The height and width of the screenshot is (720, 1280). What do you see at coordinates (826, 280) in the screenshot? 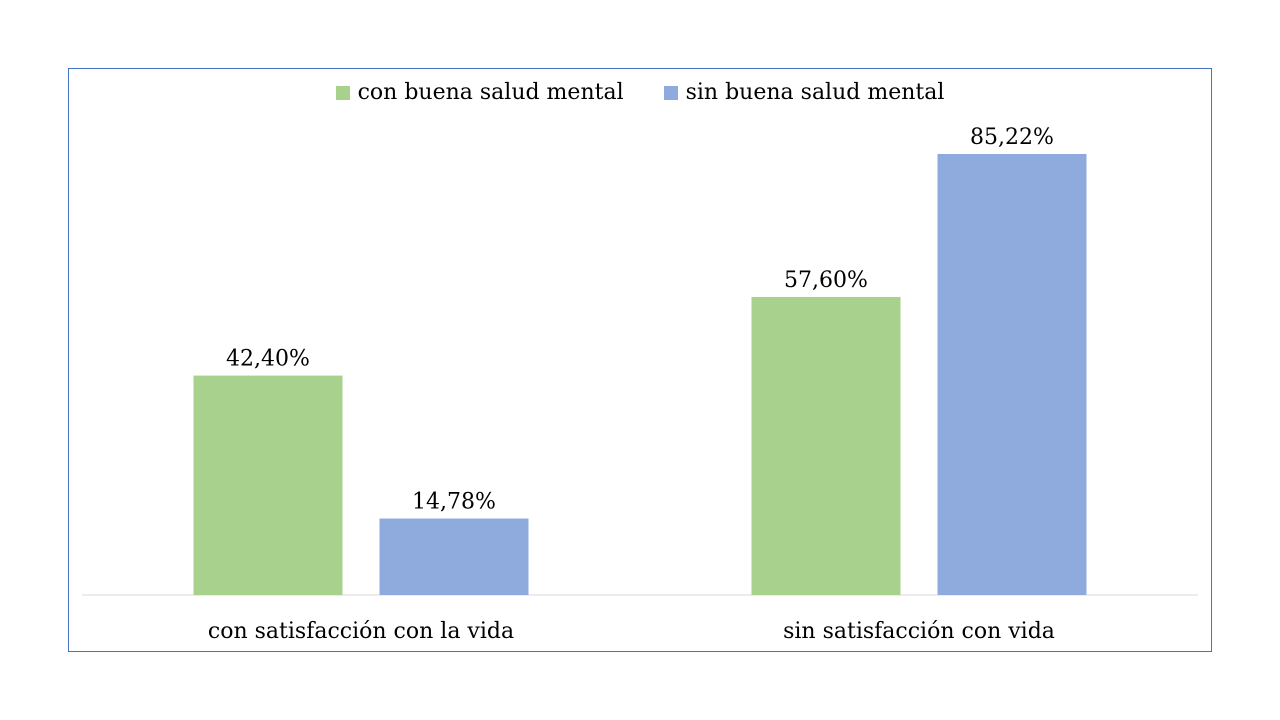
I see `data-label-1-series-0: 57,60%` at bounding box center [826, 280].